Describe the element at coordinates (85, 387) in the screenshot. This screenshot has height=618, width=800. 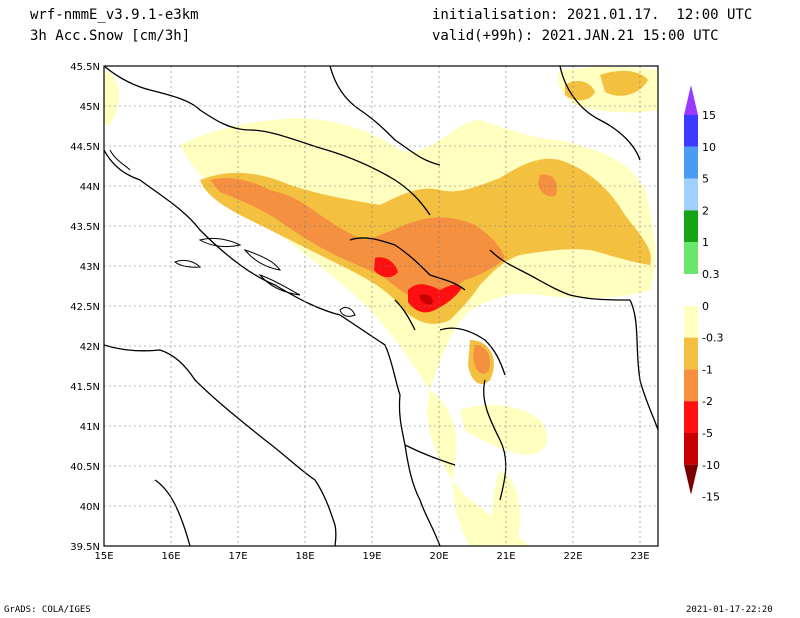
I see `lat-tick: 41.5N` at that location.